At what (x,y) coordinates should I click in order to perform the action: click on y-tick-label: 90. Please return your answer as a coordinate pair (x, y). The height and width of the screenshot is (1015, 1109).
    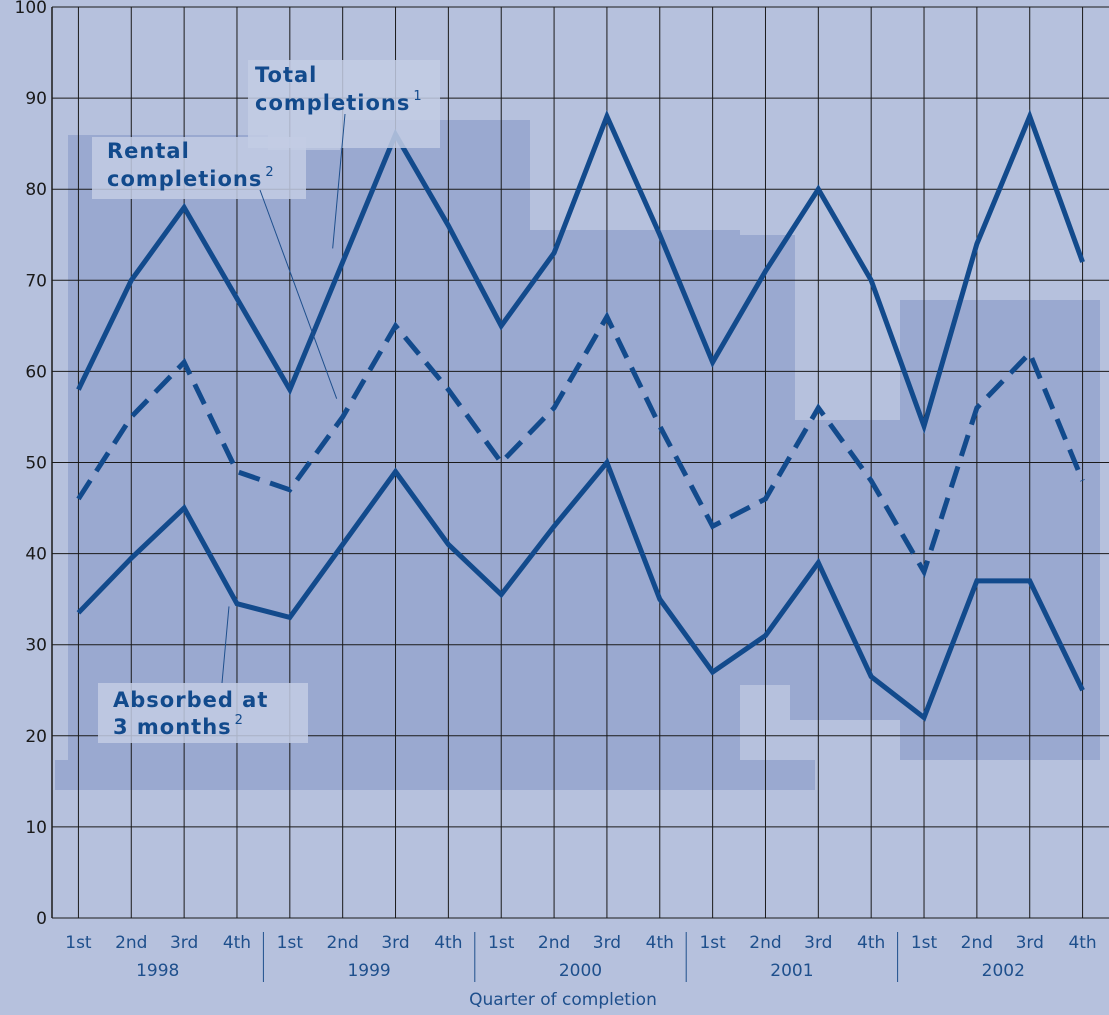
    Looking at the image, I should click on (36, 99).